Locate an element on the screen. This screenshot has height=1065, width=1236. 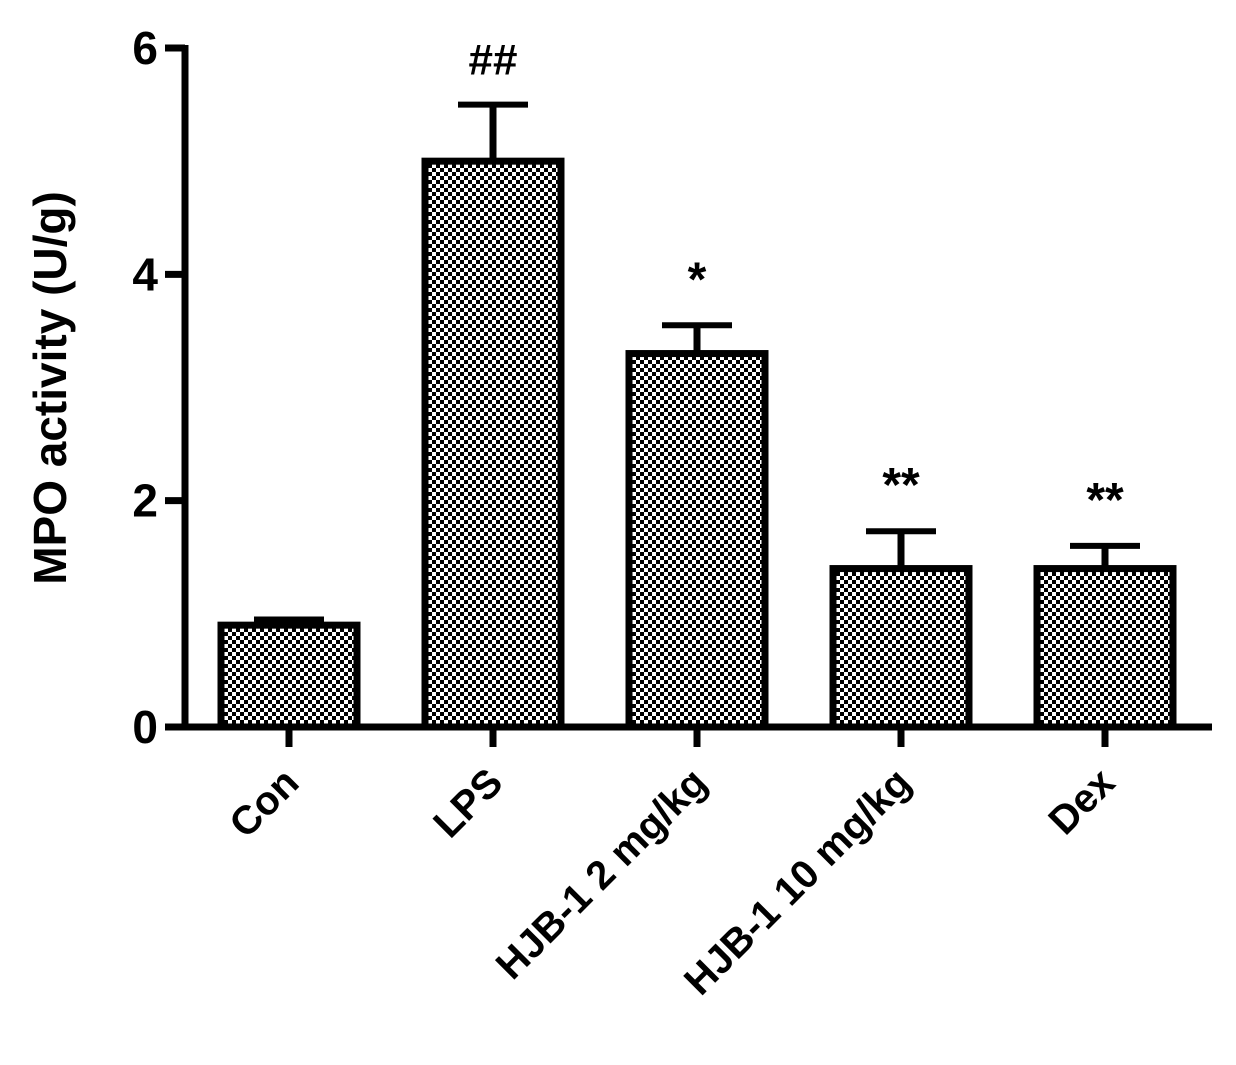
y-axis-title: MPO activity (U/g) is located at coordinates (50, 388).